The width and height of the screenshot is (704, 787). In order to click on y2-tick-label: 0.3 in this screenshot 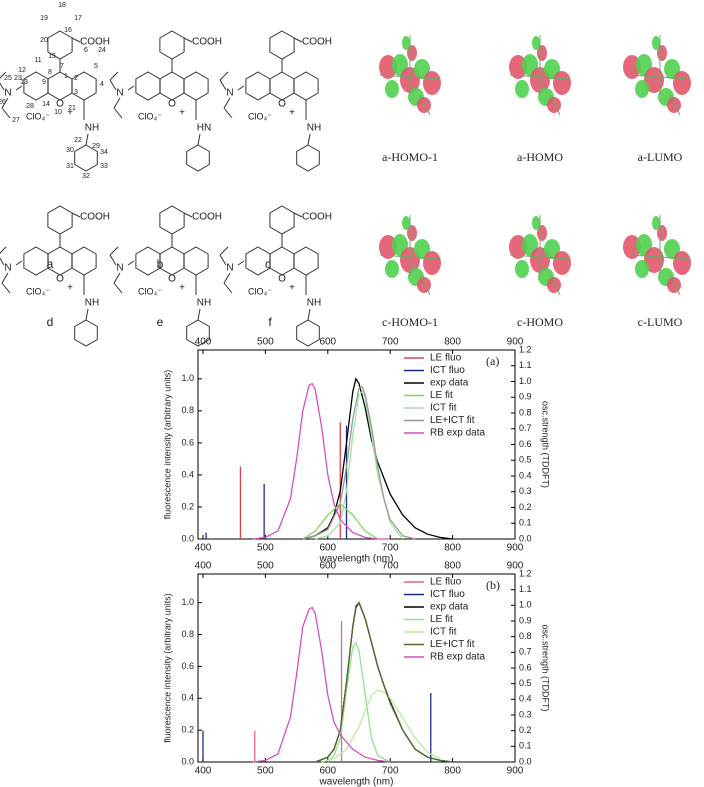, I will do `click(525, 491)`.